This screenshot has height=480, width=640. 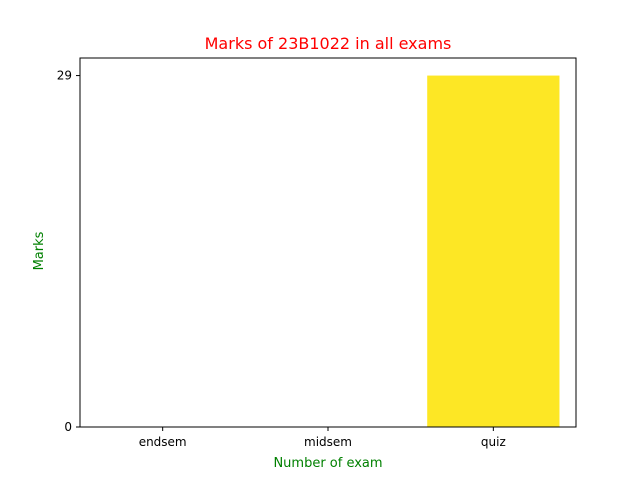 I want to click on y-tick-label: 29, so click(x=64, y=76).